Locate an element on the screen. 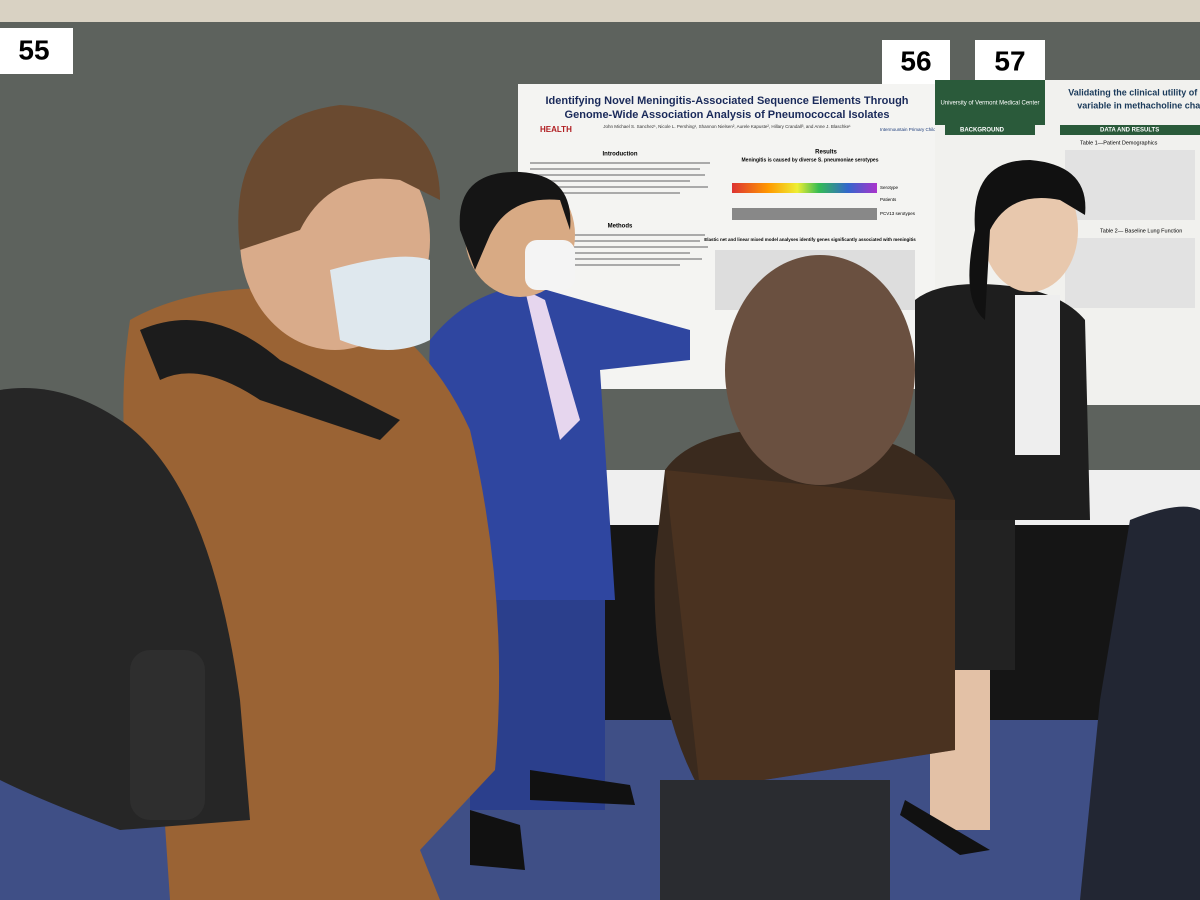  section-heading: Results is located at coordinates (826, 153).